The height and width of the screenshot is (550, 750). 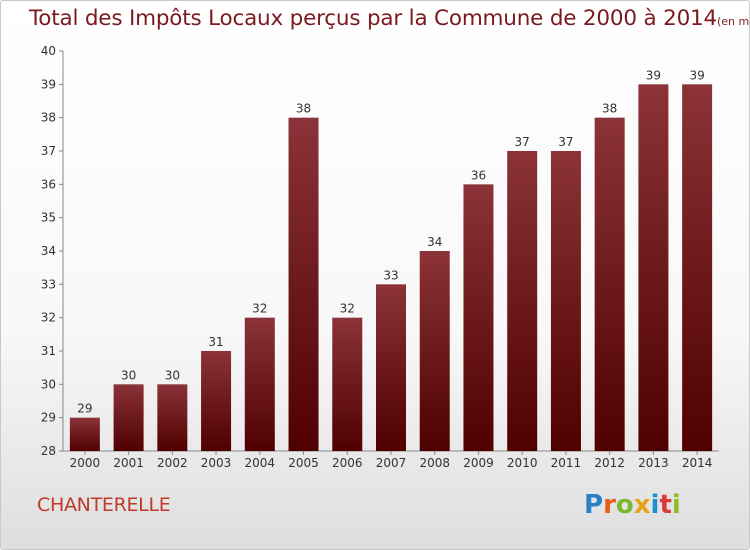 I want to click on y-tick-label: 36, so click(x=48, y=184).